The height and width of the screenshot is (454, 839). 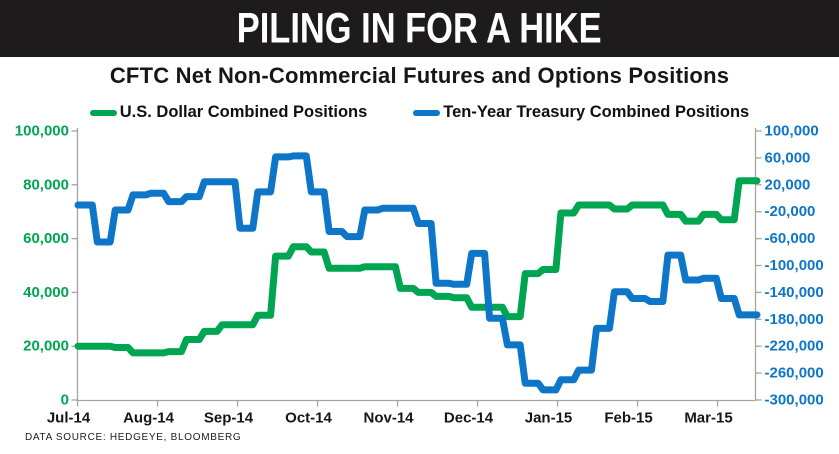 I want to click on legend-label-usd: U.S. Dollar Combined Positions, so click(x=243, y=112).